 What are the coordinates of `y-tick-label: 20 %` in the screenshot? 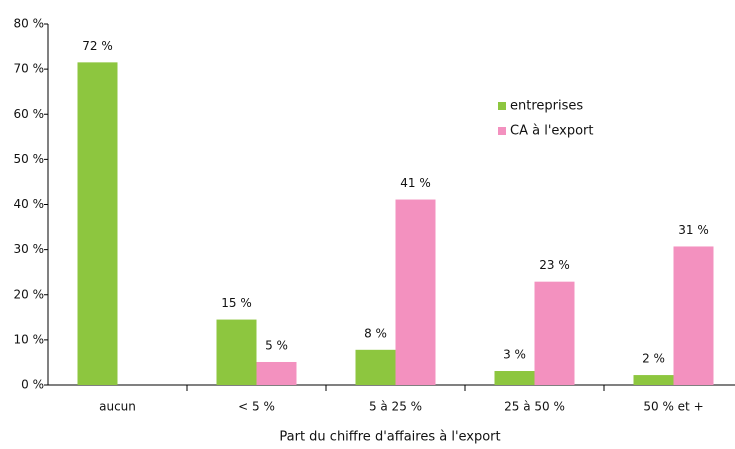 It's located at (29, 294).